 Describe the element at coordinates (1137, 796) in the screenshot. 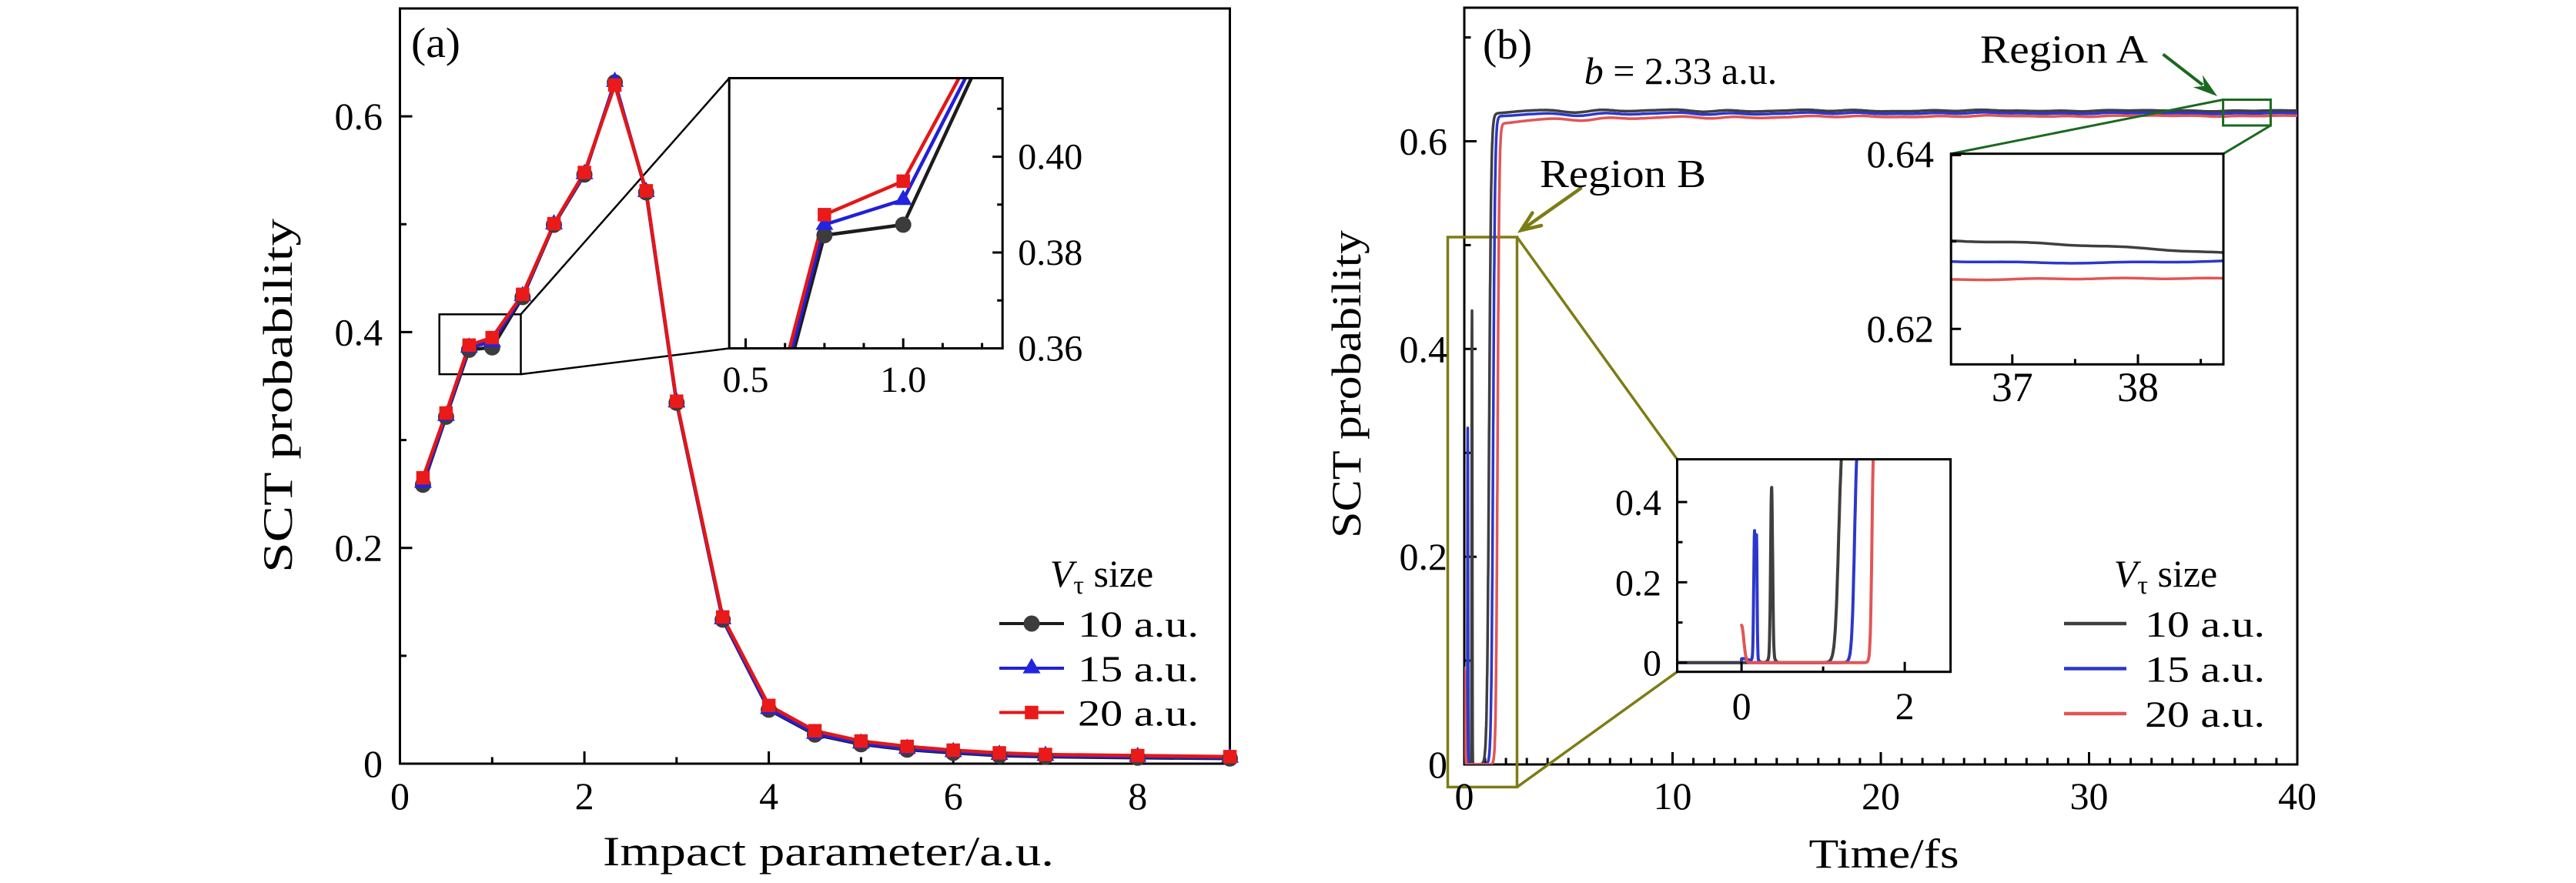

I see `svg-text: 8` at that location.